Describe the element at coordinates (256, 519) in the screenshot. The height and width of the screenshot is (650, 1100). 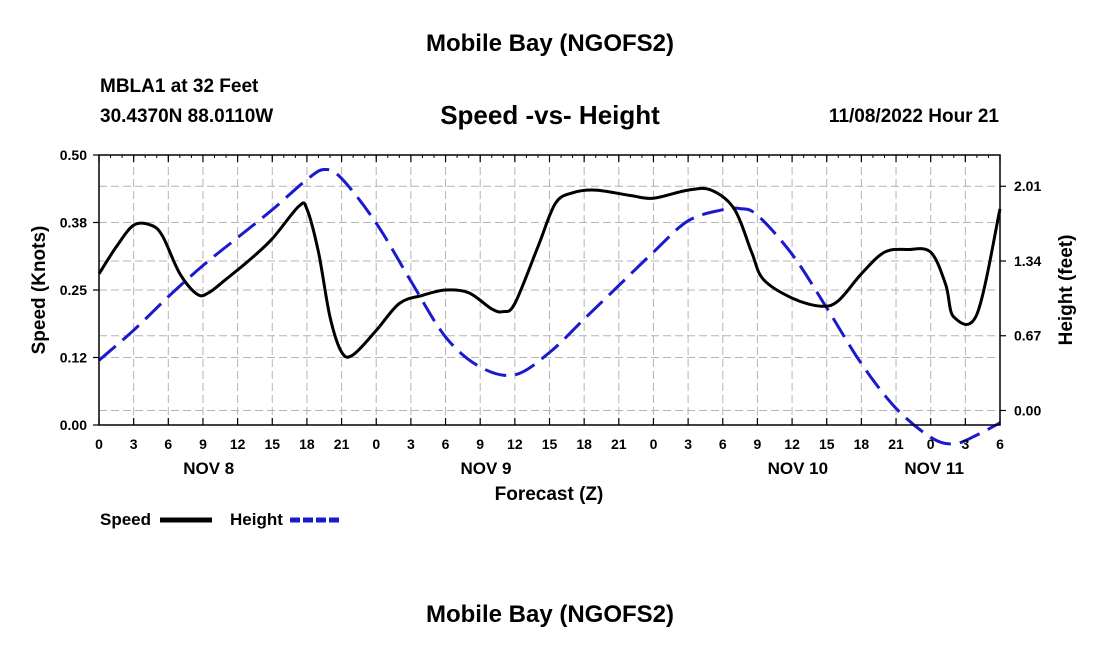
I see `legend-label-height: Height` at that location.